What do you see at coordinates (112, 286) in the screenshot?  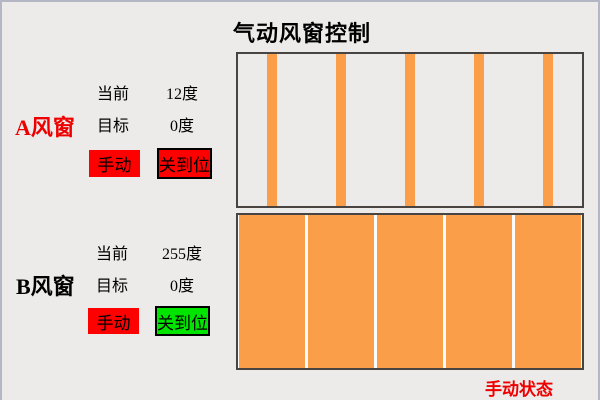 I see `window-b-target-label: 目标` at bounding box center [112, 286].